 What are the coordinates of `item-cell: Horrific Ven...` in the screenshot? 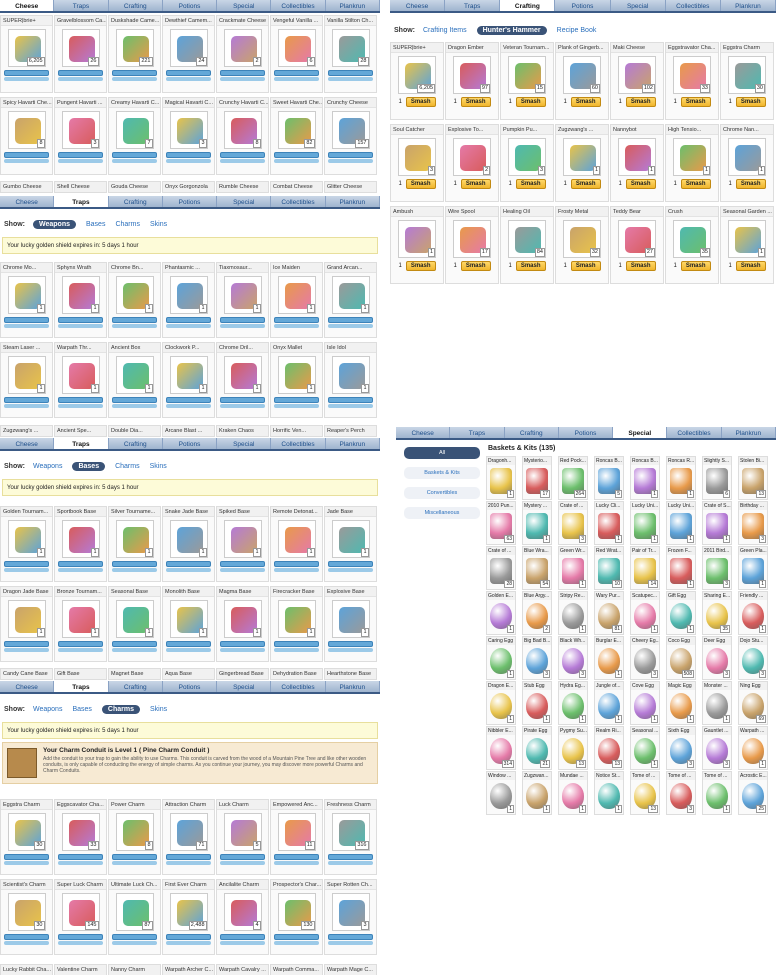 It's located at (296, 431).